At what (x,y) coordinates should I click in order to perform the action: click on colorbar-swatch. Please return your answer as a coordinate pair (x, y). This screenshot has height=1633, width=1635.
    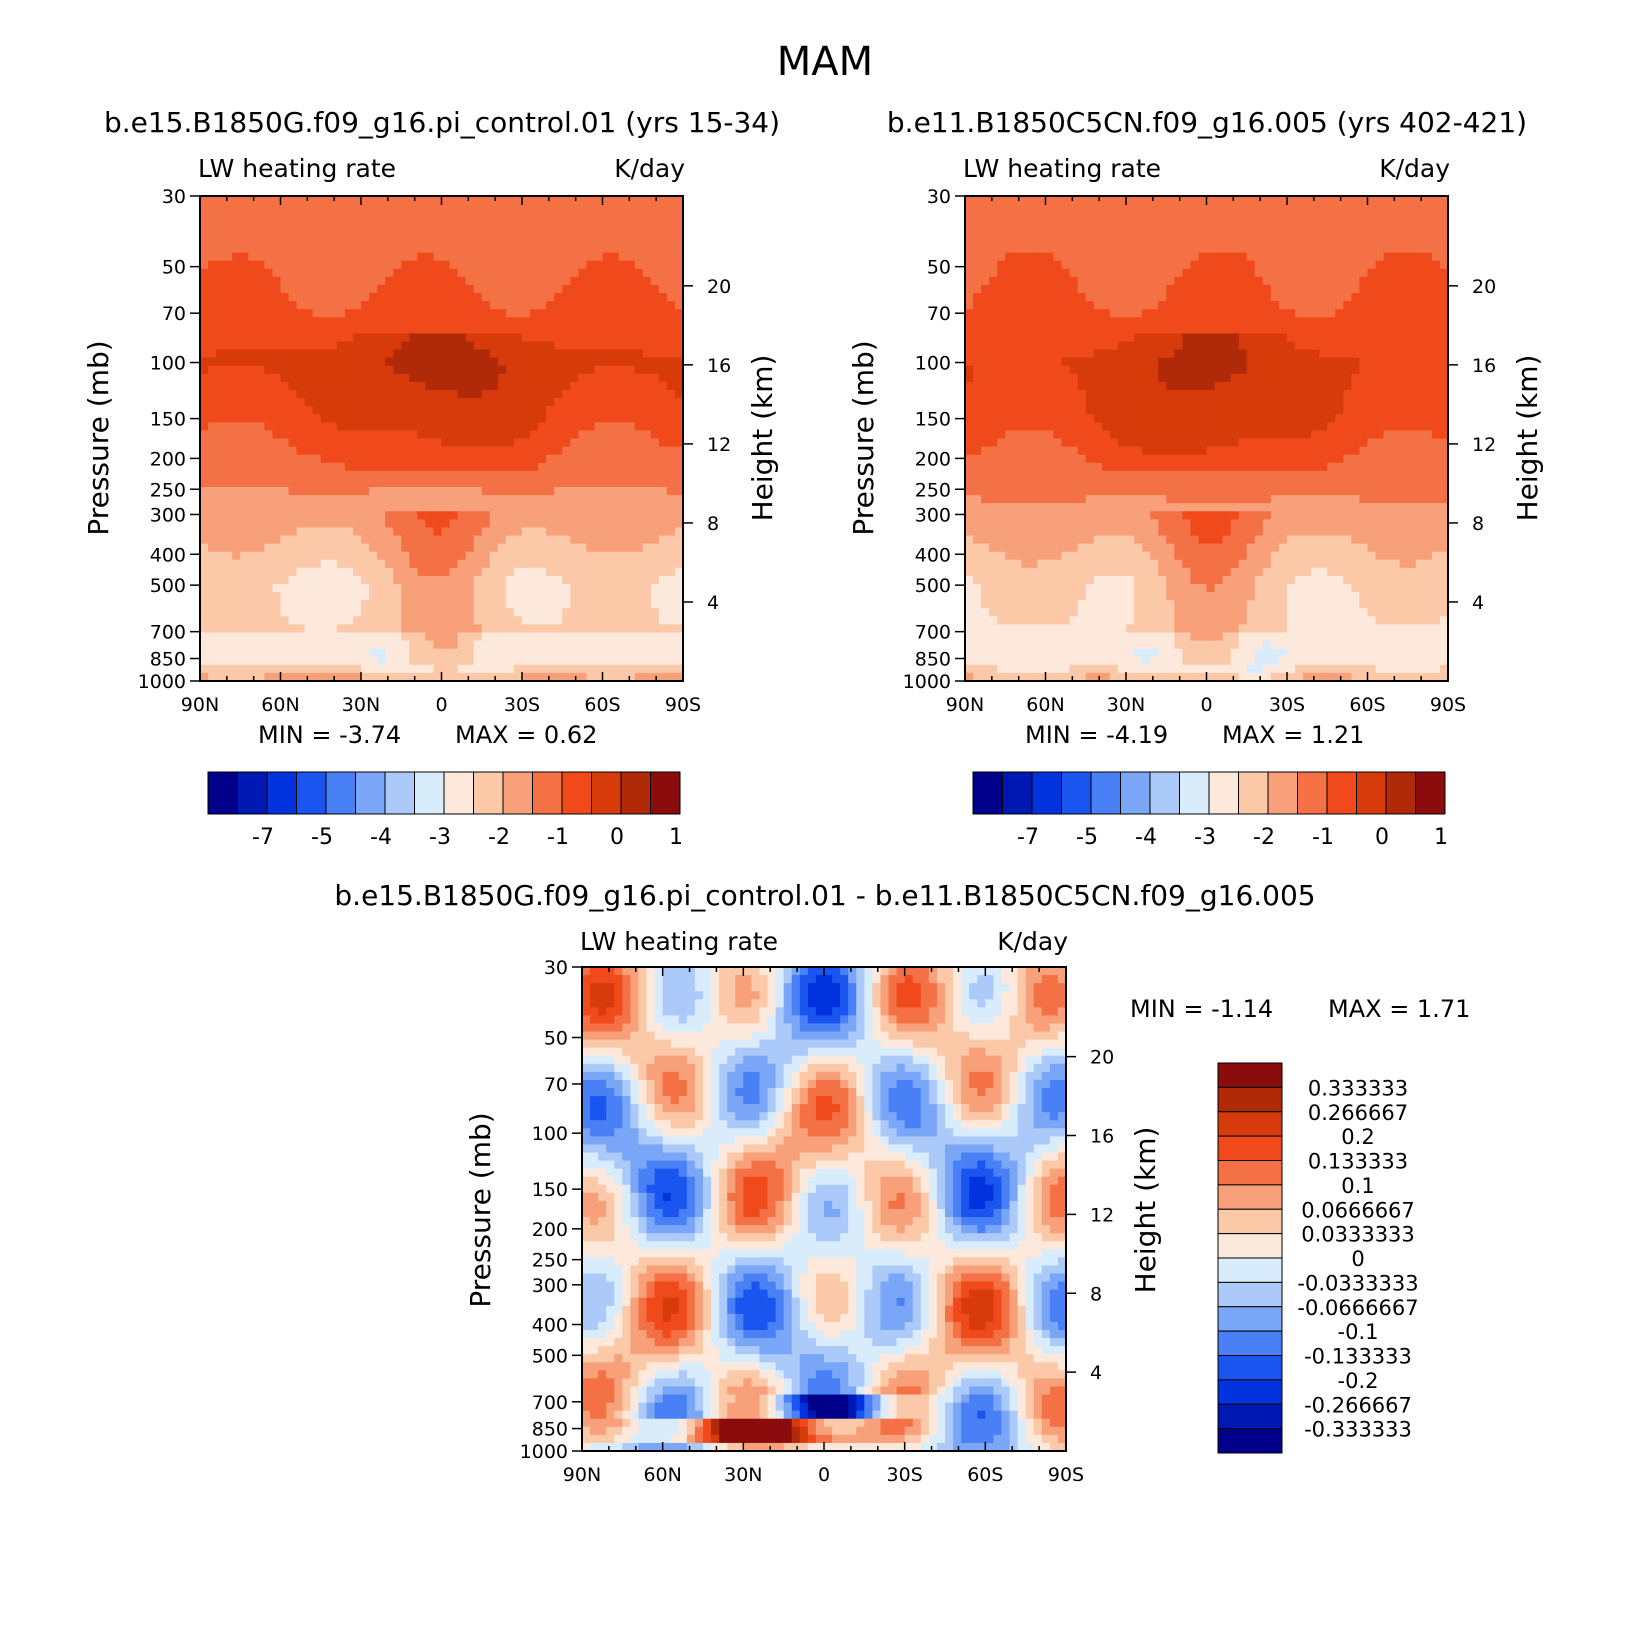
    Looking at the image, I should click on (458, 793).